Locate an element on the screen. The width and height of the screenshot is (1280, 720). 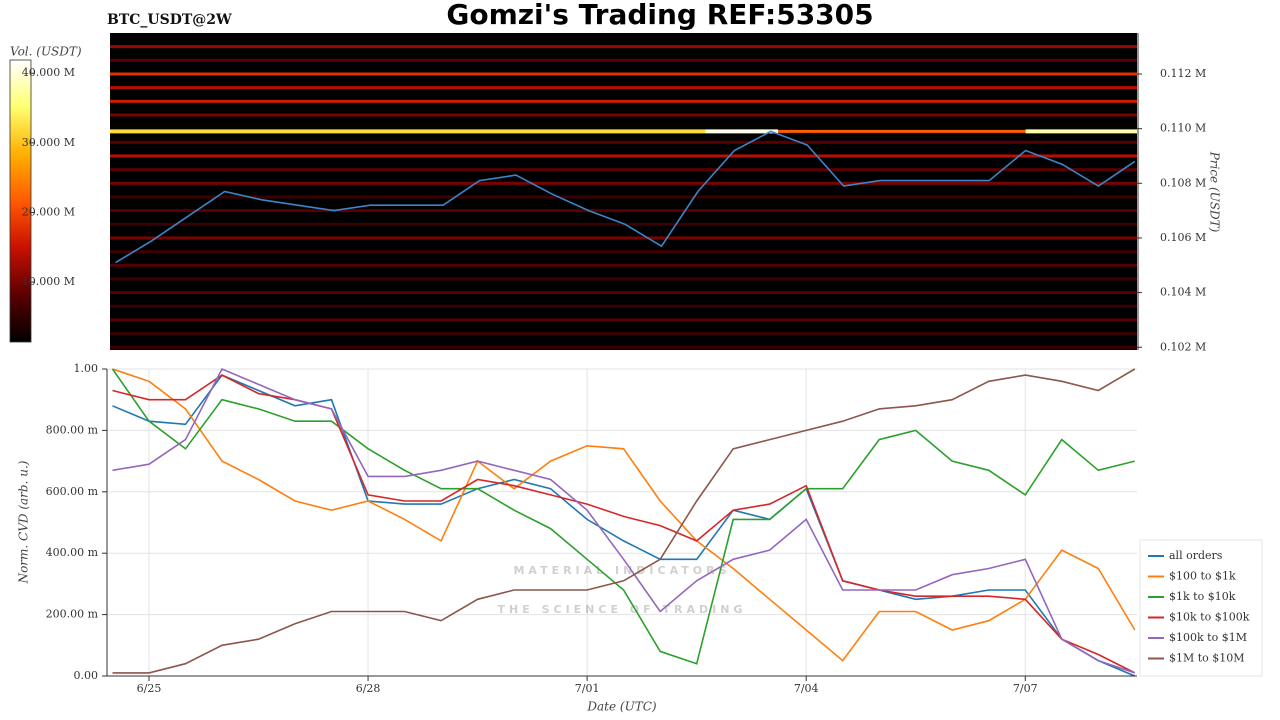
colorbar is located at coordinates (20, 201).